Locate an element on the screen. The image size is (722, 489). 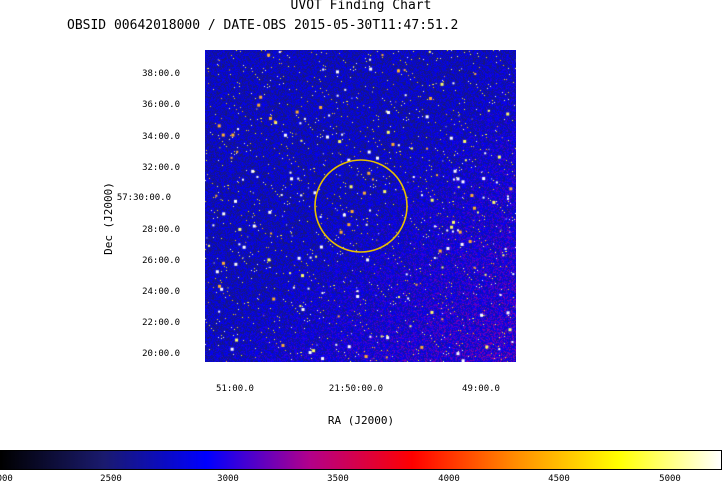
x-axis-label: RA (J2000) is located at coordinates (361, 420).